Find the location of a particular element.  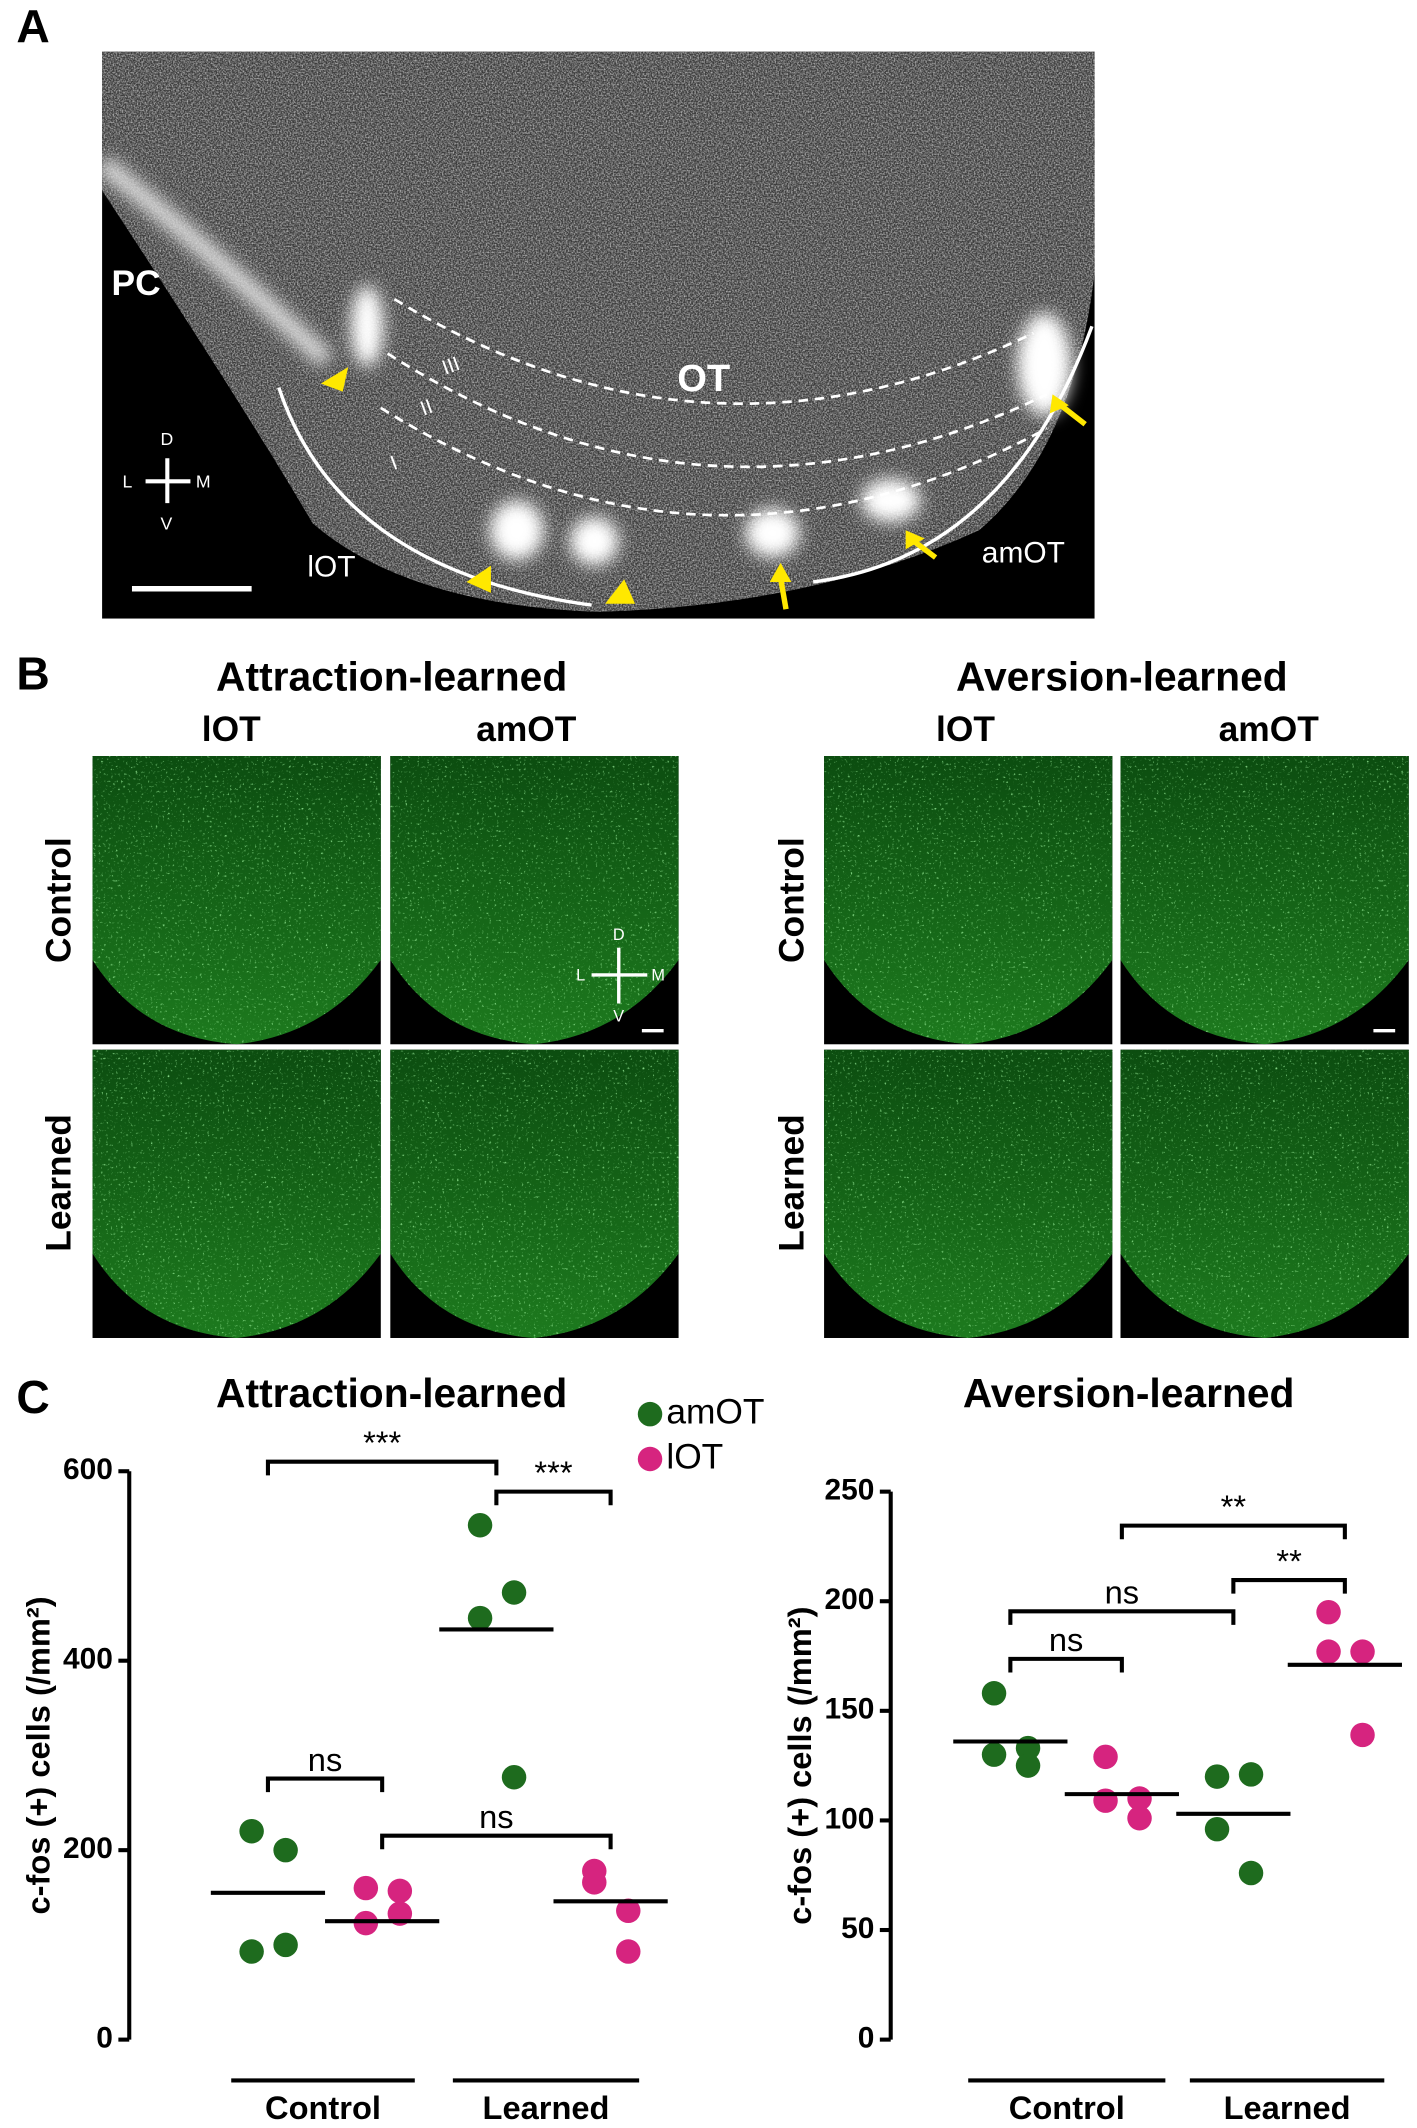

panel-label: B is located at coordinates (32, 673).